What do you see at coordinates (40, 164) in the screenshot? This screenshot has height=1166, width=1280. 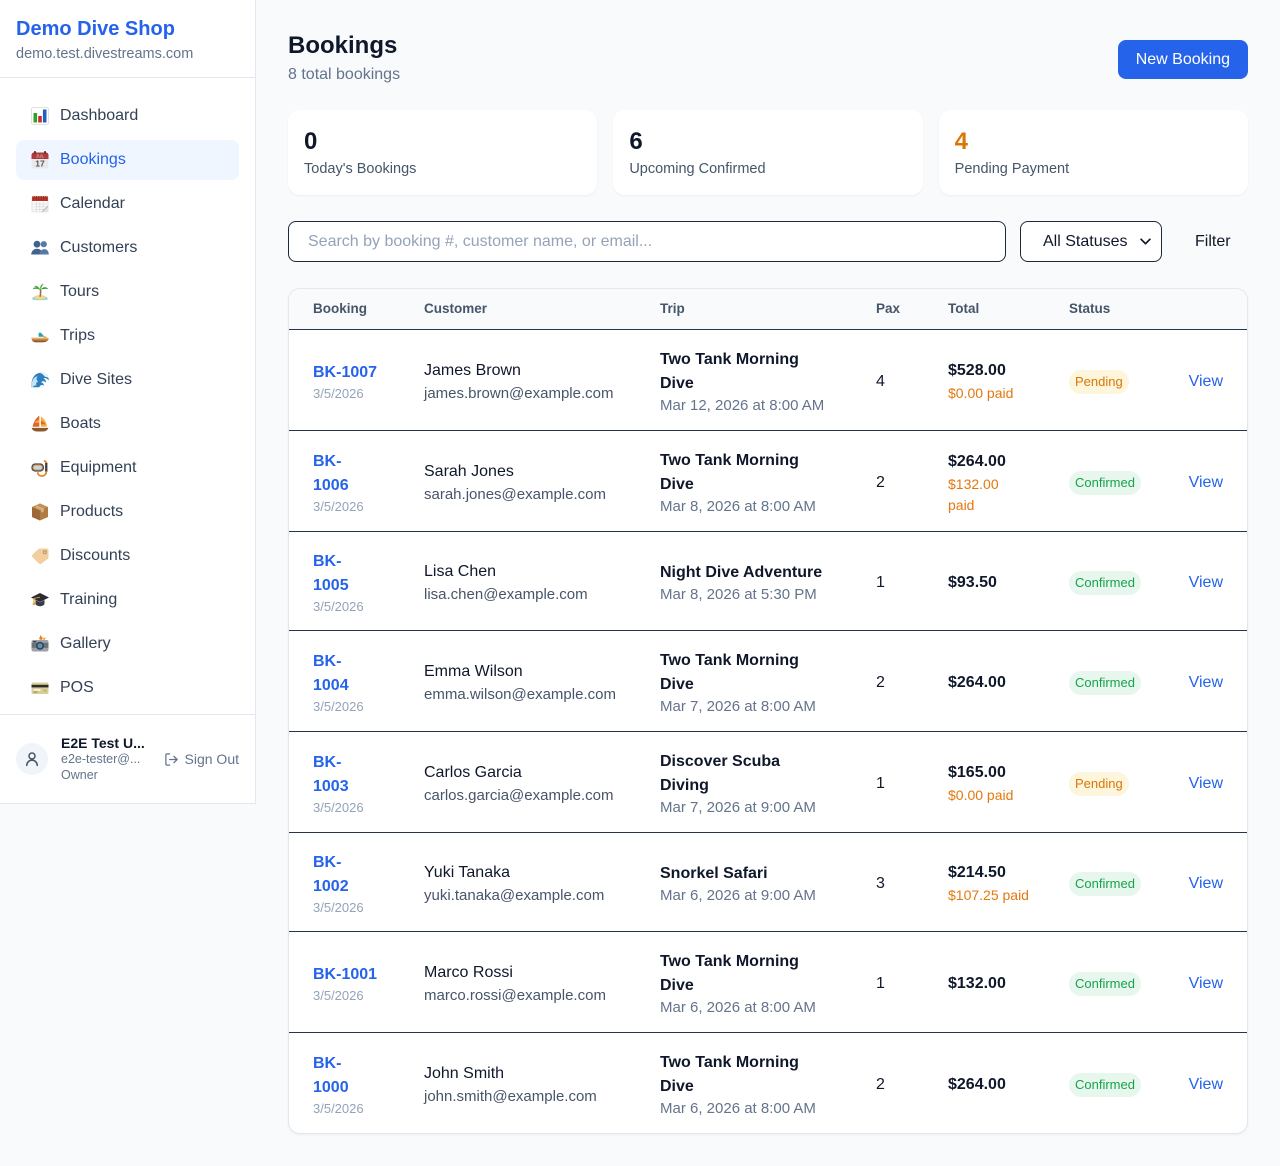 I see `svg-text: 17` at bounding box center [40, 164].